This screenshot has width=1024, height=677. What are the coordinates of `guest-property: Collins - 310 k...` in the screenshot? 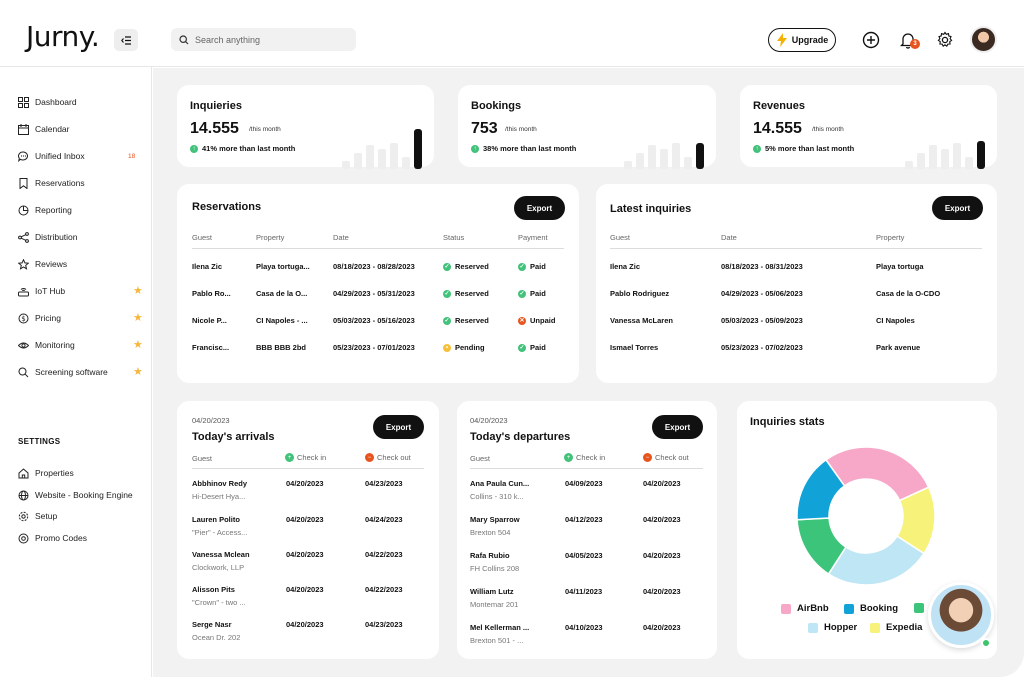 It's located at (497, 496).